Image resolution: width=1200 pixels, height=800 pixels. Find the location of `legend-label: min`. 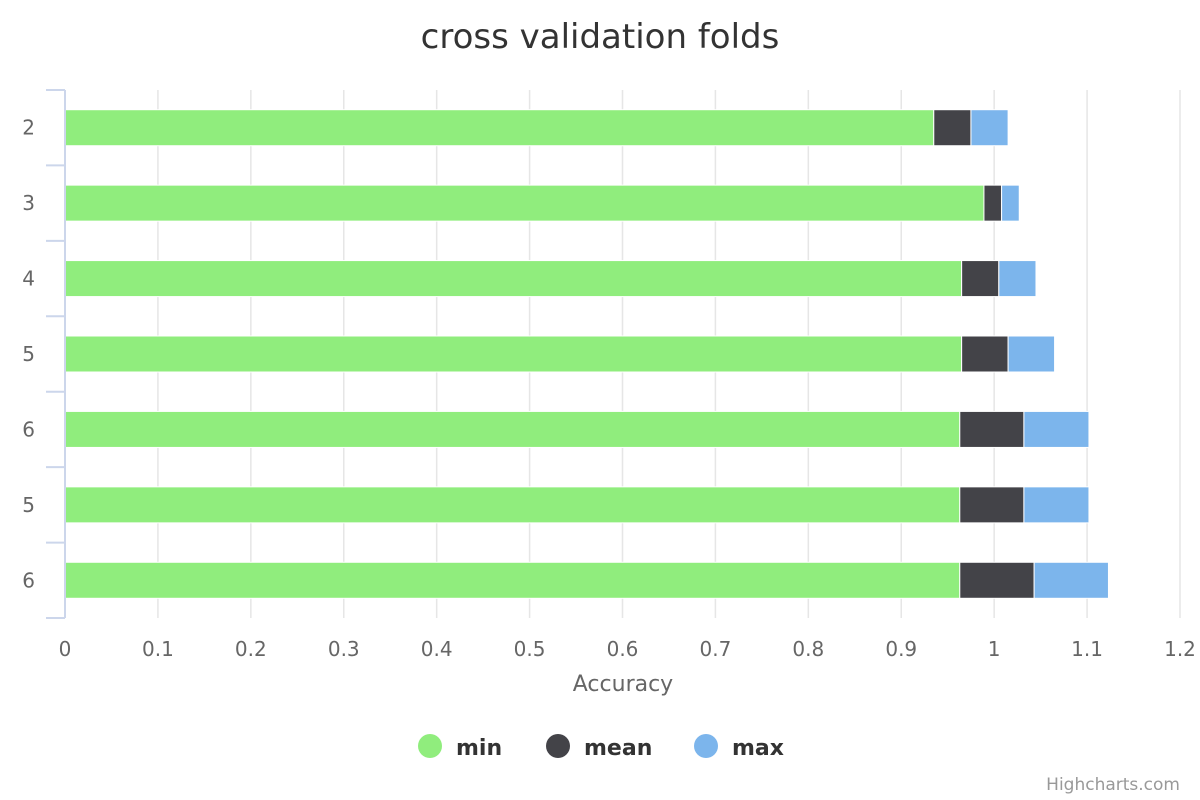

legend-label: min is located at coordinates (479, 748).